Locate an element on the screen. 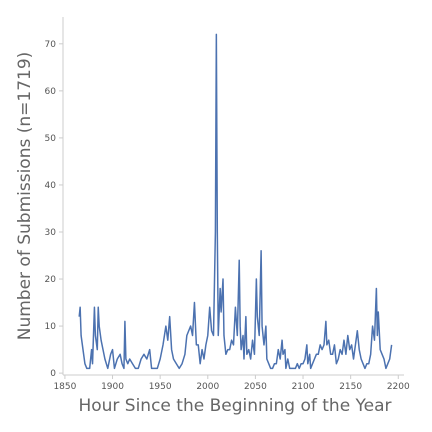 Image resolution: width=432 pixels, height=432 pixels. y-axis-label: Number of Submissions (n=1719) is located at coordinates (25, 196).